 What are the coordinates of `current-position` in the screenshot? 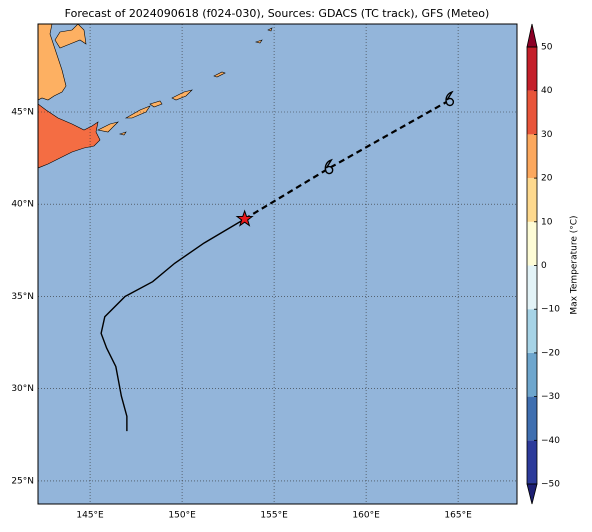 It's located at (244, 218).